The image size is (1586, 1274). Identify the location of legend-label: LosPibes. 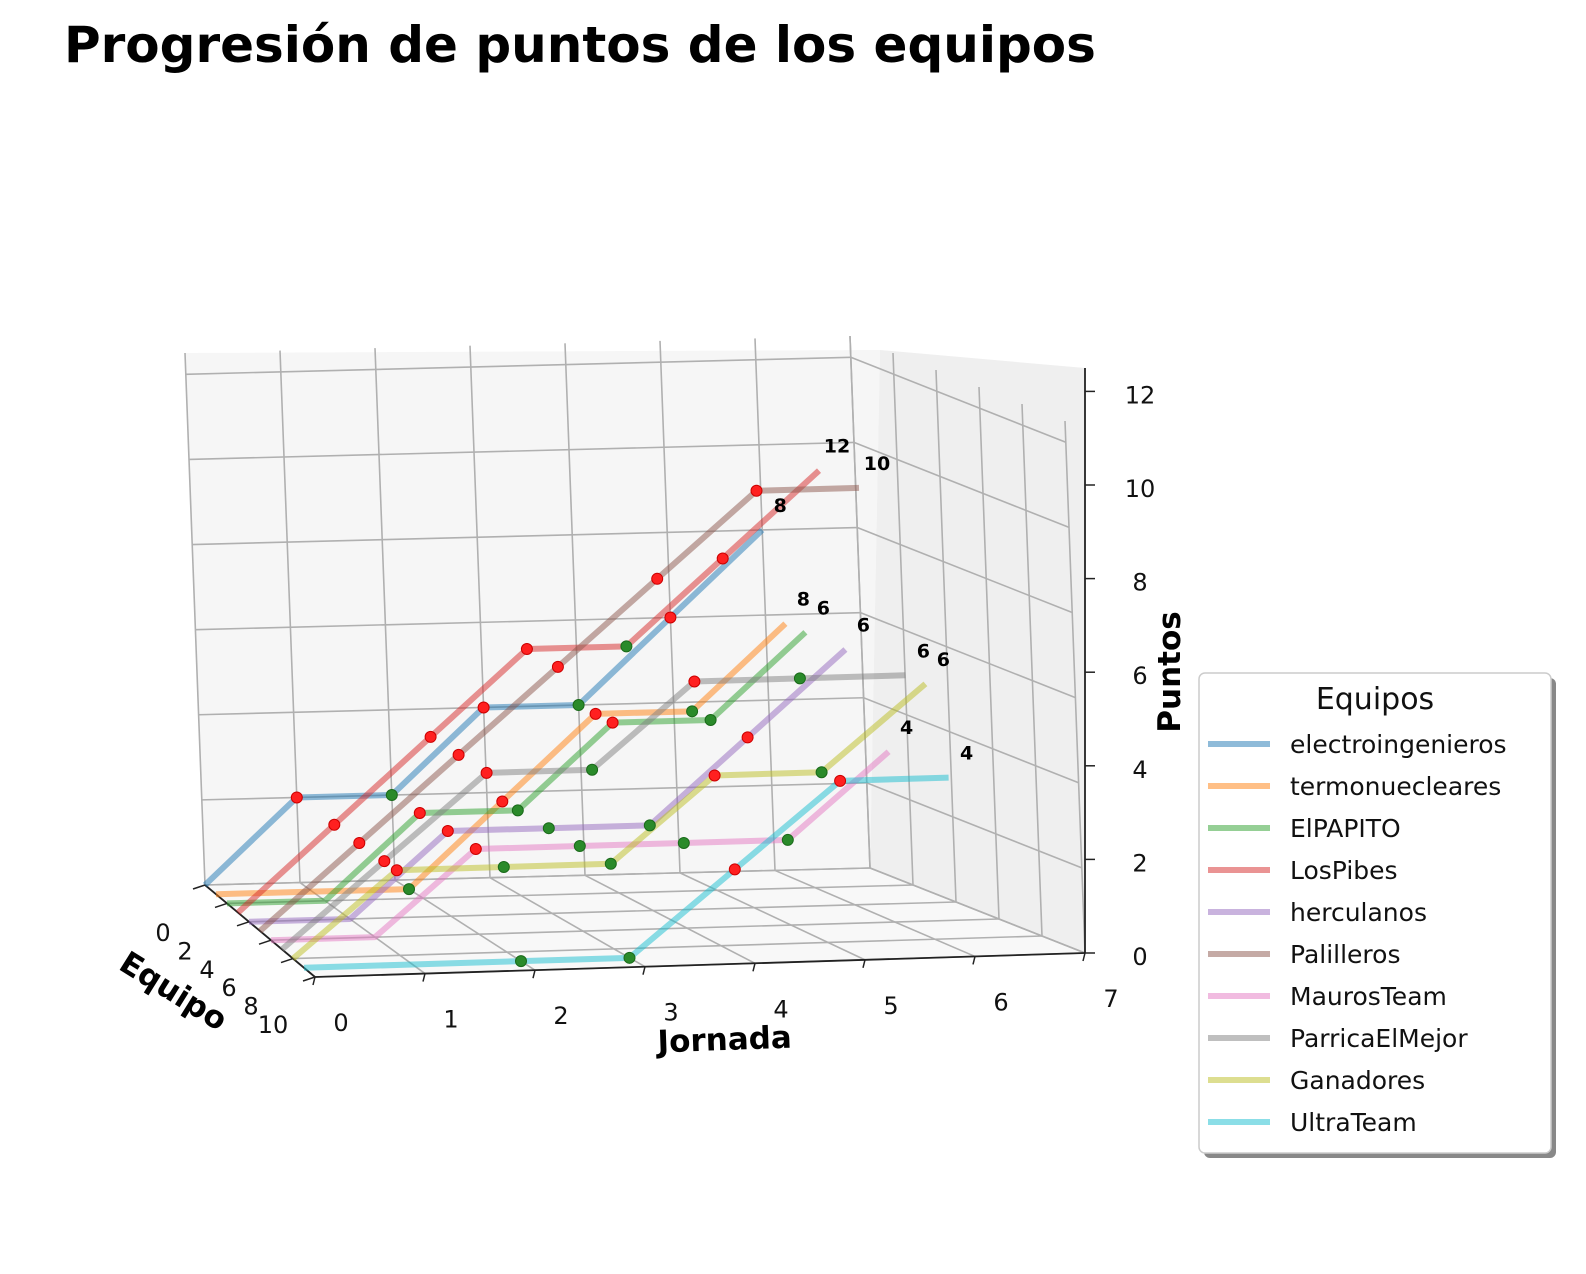
(1344, 870).